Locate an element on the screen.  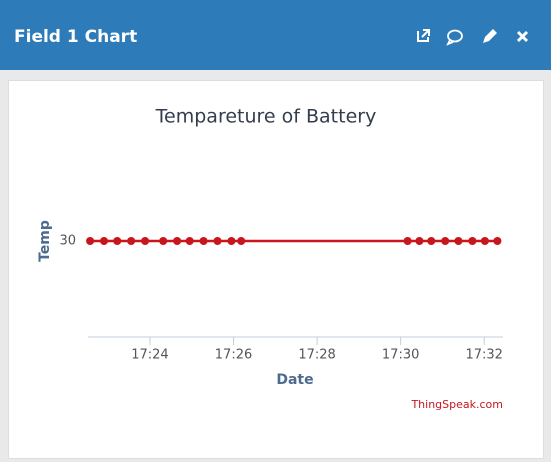
credits: ThingSpeak.com is located at coordinates (456, 404).